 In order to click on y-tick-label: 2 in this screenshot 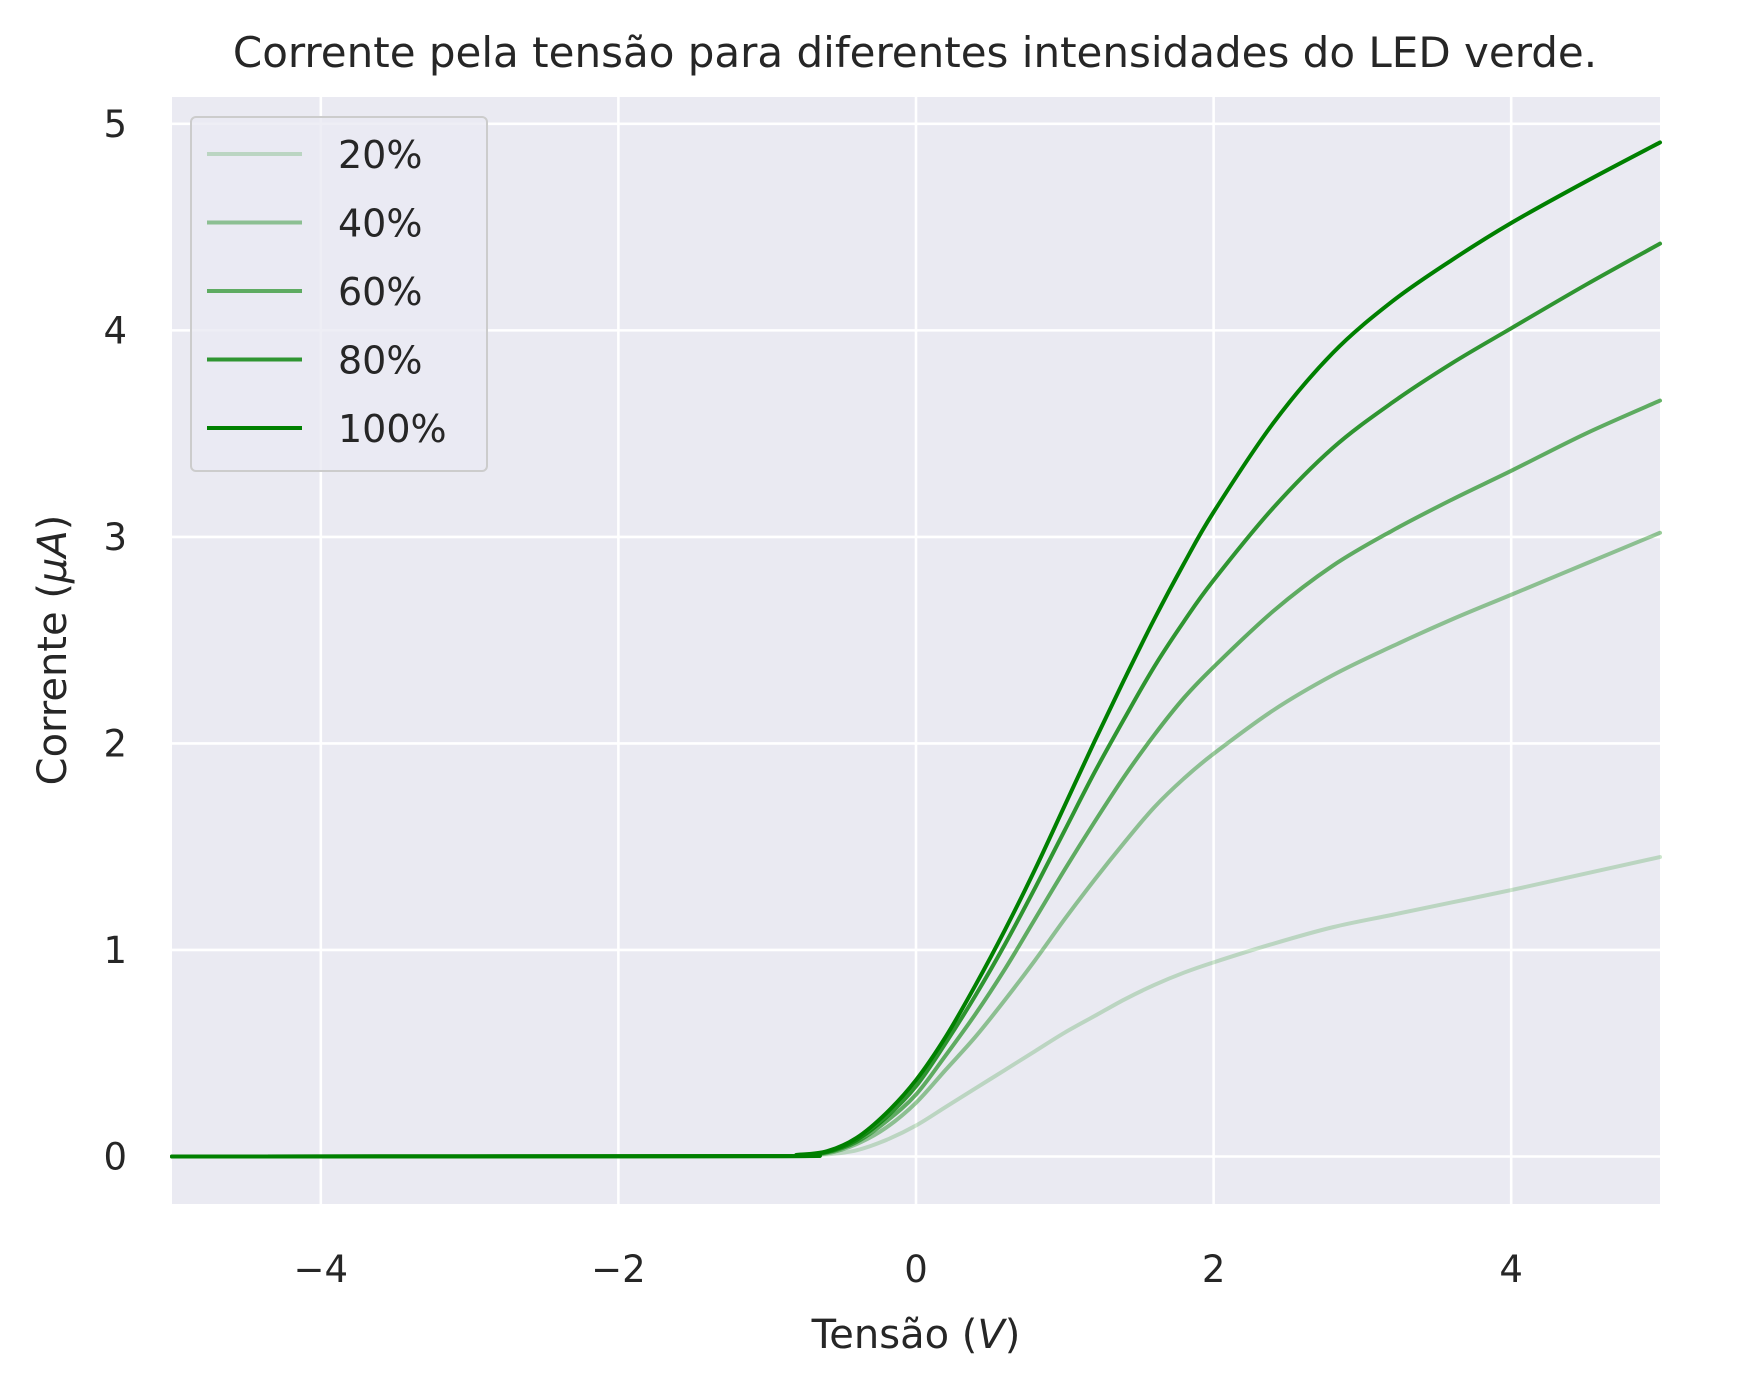, I will do `click(115, 743)`.